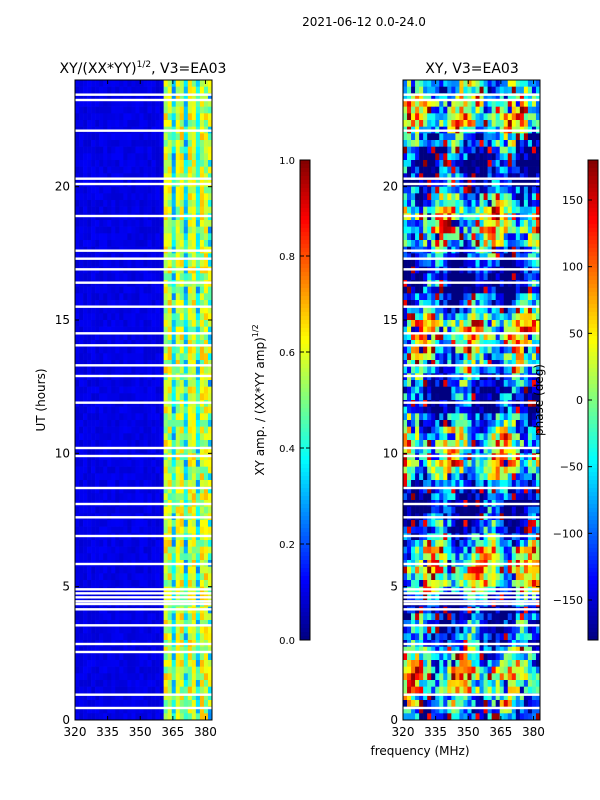  I want to click on data-gap, so click(143, 593).